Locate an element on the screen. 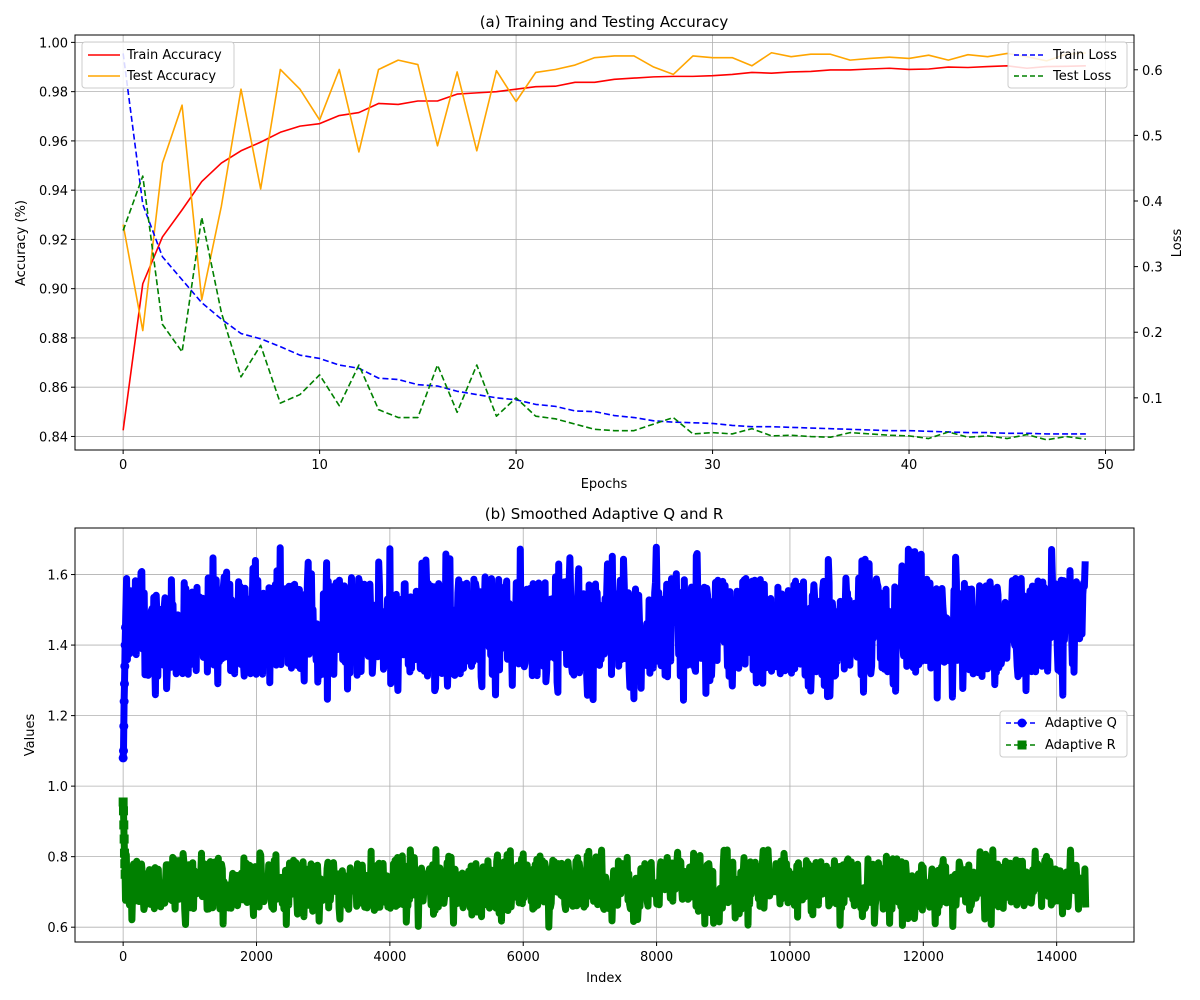 The width and height of the screenshot is (1200, 1000). chart-a-xtick-label-0: 0 is located at coordinates (123, 465).